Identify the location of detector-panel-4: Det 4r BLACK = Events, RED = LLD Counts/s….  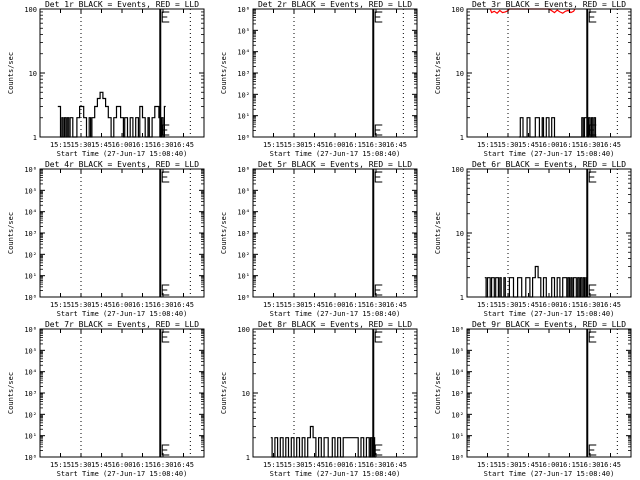
(106, 239).